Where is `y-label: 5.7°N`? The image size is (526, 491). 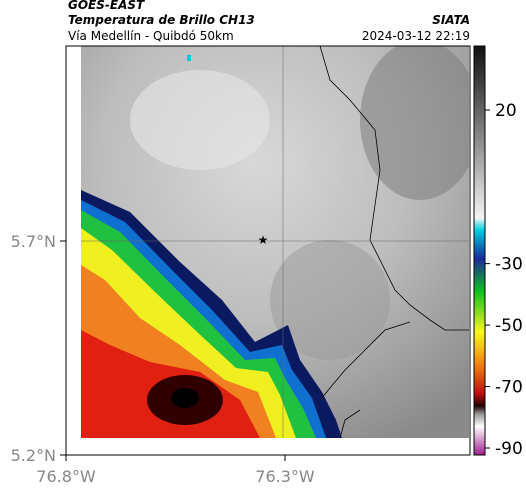 y-label: 5.7°N is located at coordinates (33, 241).